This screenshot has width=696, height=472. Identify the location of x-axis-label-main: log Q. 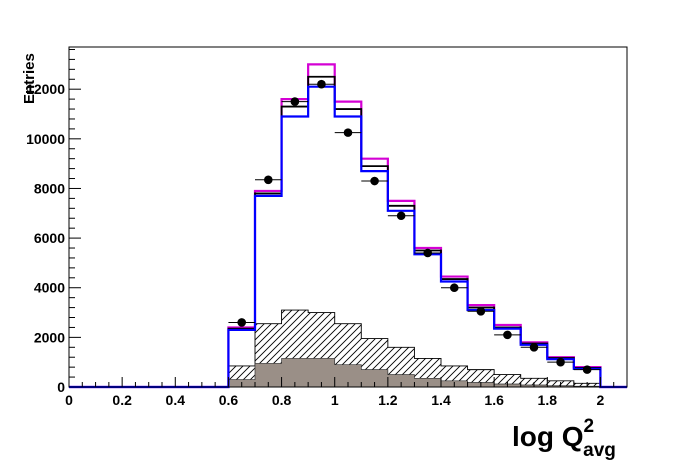
(548, 436).